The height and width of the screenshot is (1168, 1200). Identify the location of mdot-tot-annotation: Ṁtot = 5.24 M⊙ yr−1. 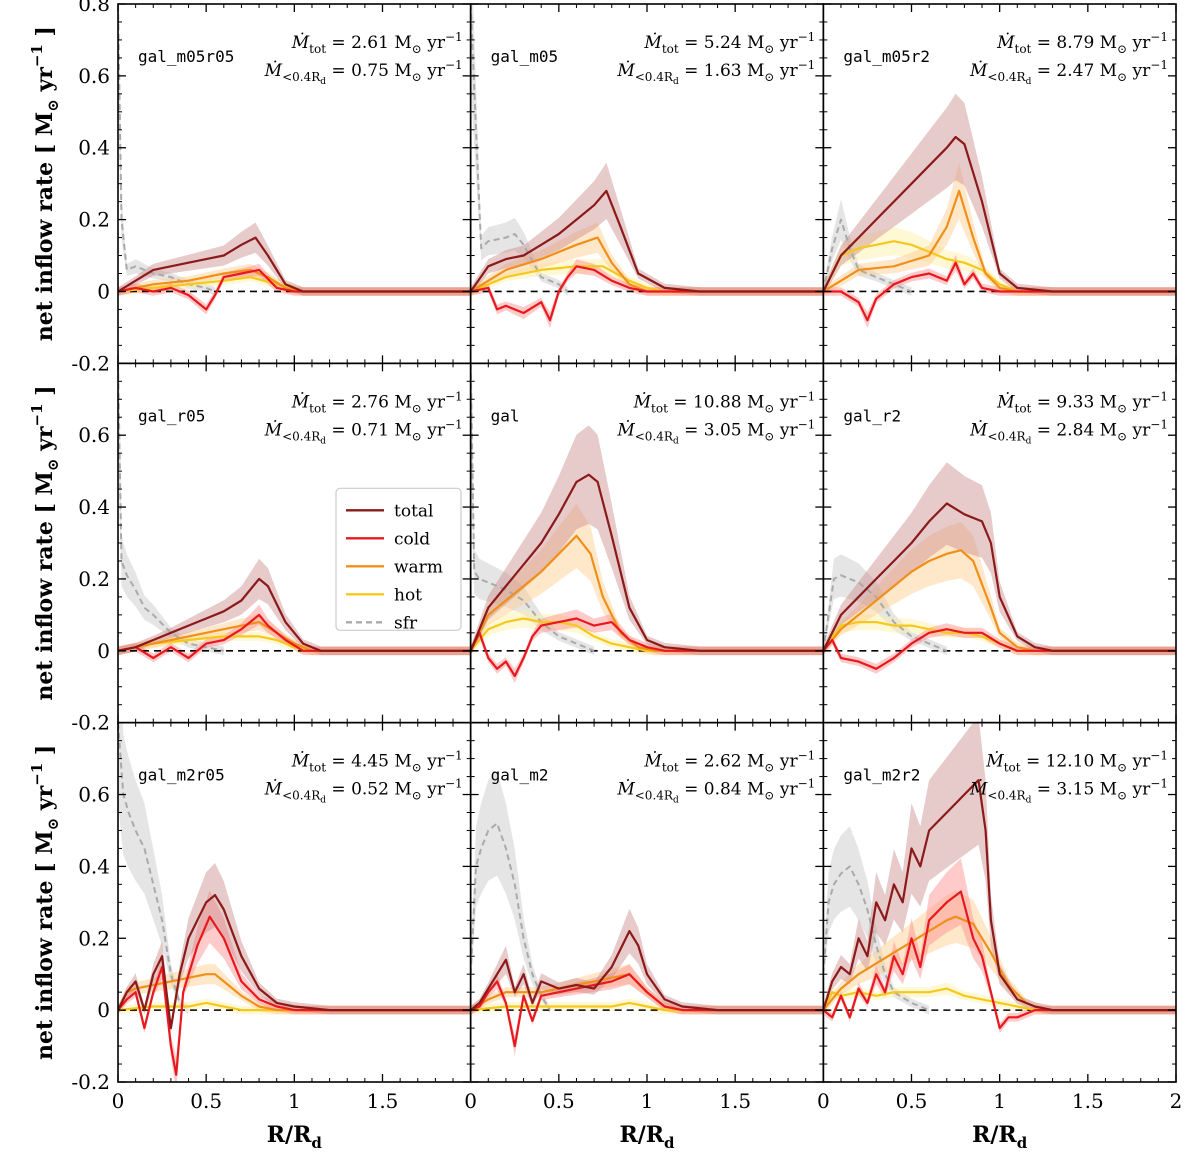
(729, 43).